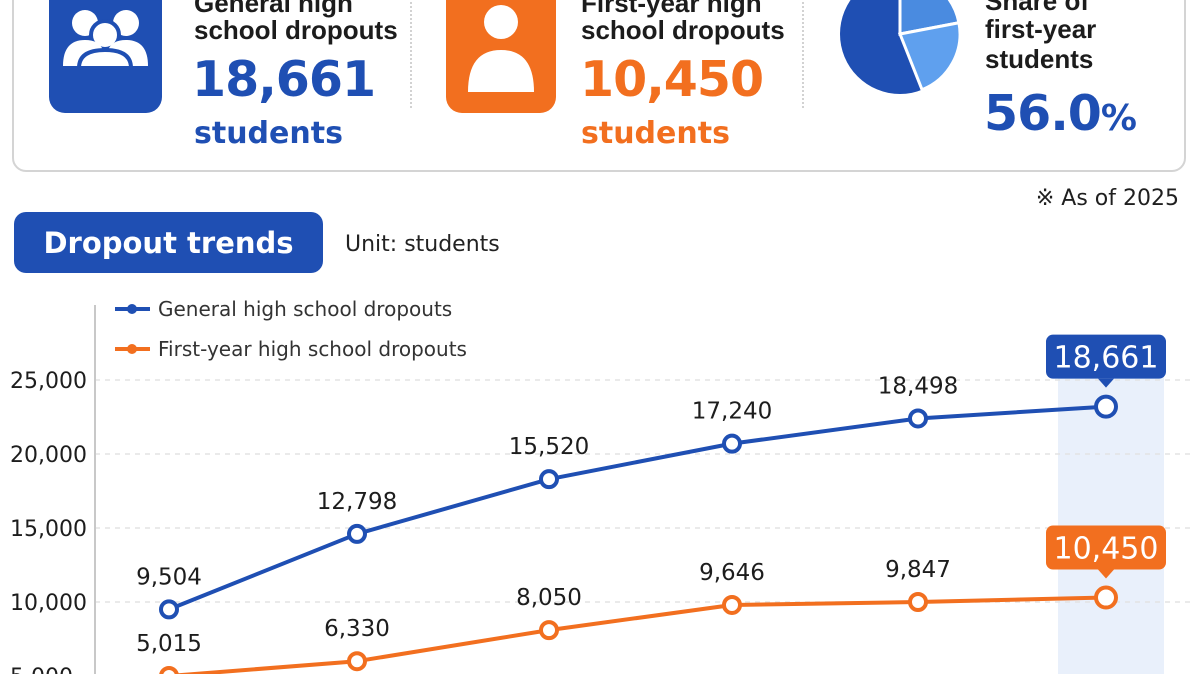  I want to click on data-label: 12,798, so click(357, 502).